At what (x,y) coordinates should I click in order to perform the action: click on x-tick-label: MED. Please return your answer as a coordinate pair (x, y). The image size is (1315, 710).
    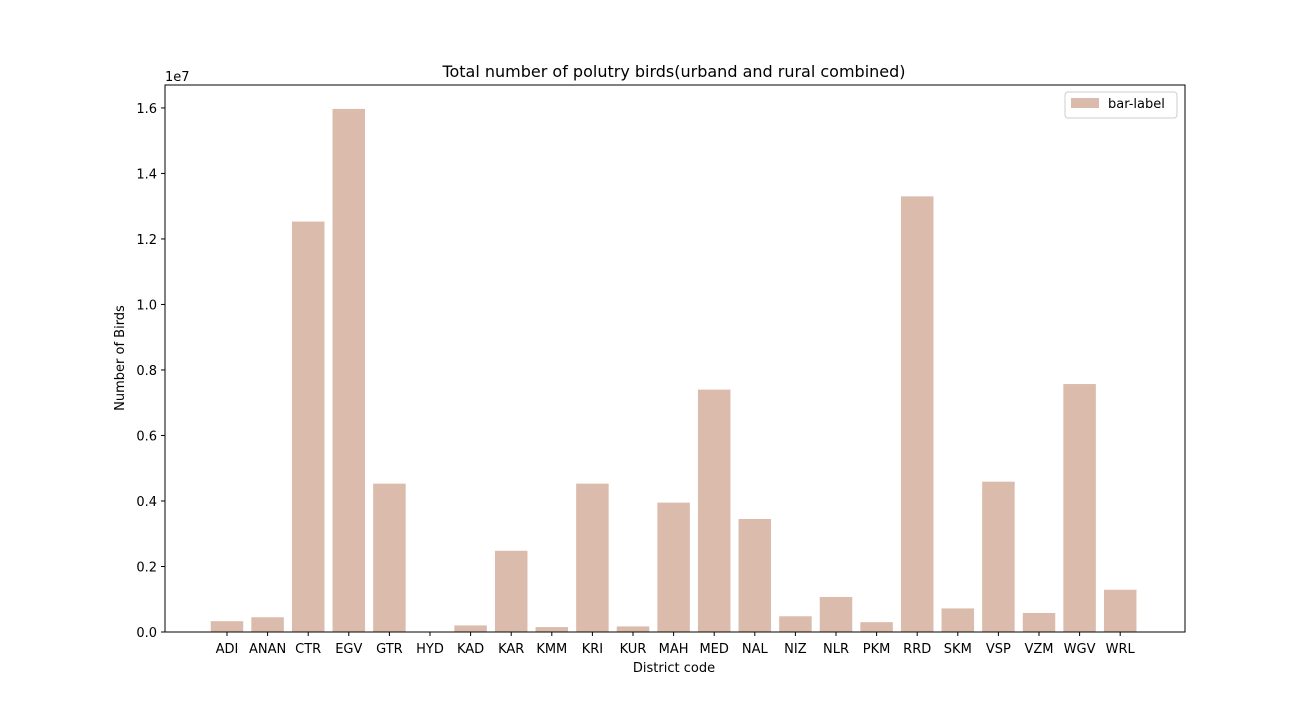
    Looking at the image, I should click on (713, 649).